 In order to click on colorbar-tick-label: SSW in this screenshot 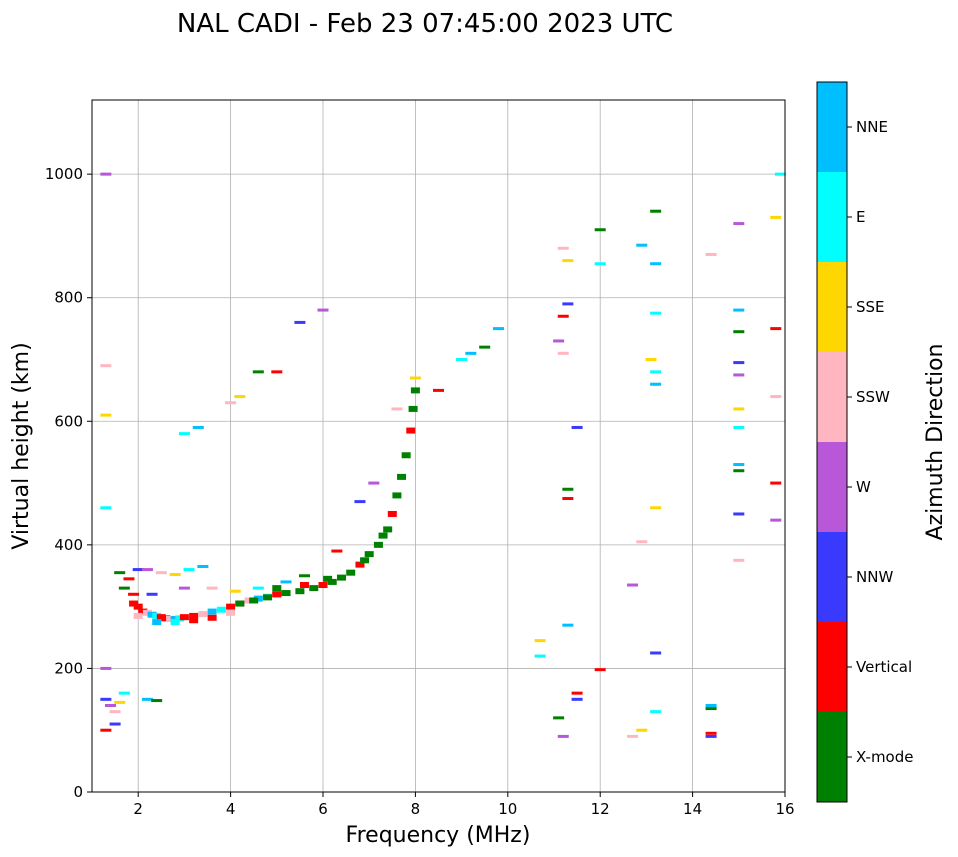, I will do `click(873, 397)`.